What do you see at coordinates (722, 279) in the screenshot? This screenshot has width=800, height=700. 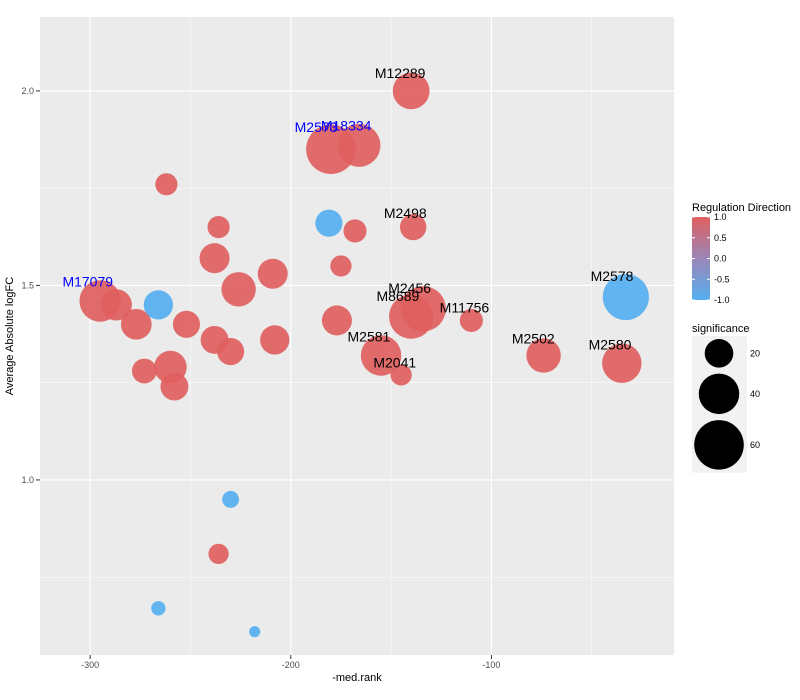 I see `color-tick-label: -0.5` at bounding box center [722, 279].